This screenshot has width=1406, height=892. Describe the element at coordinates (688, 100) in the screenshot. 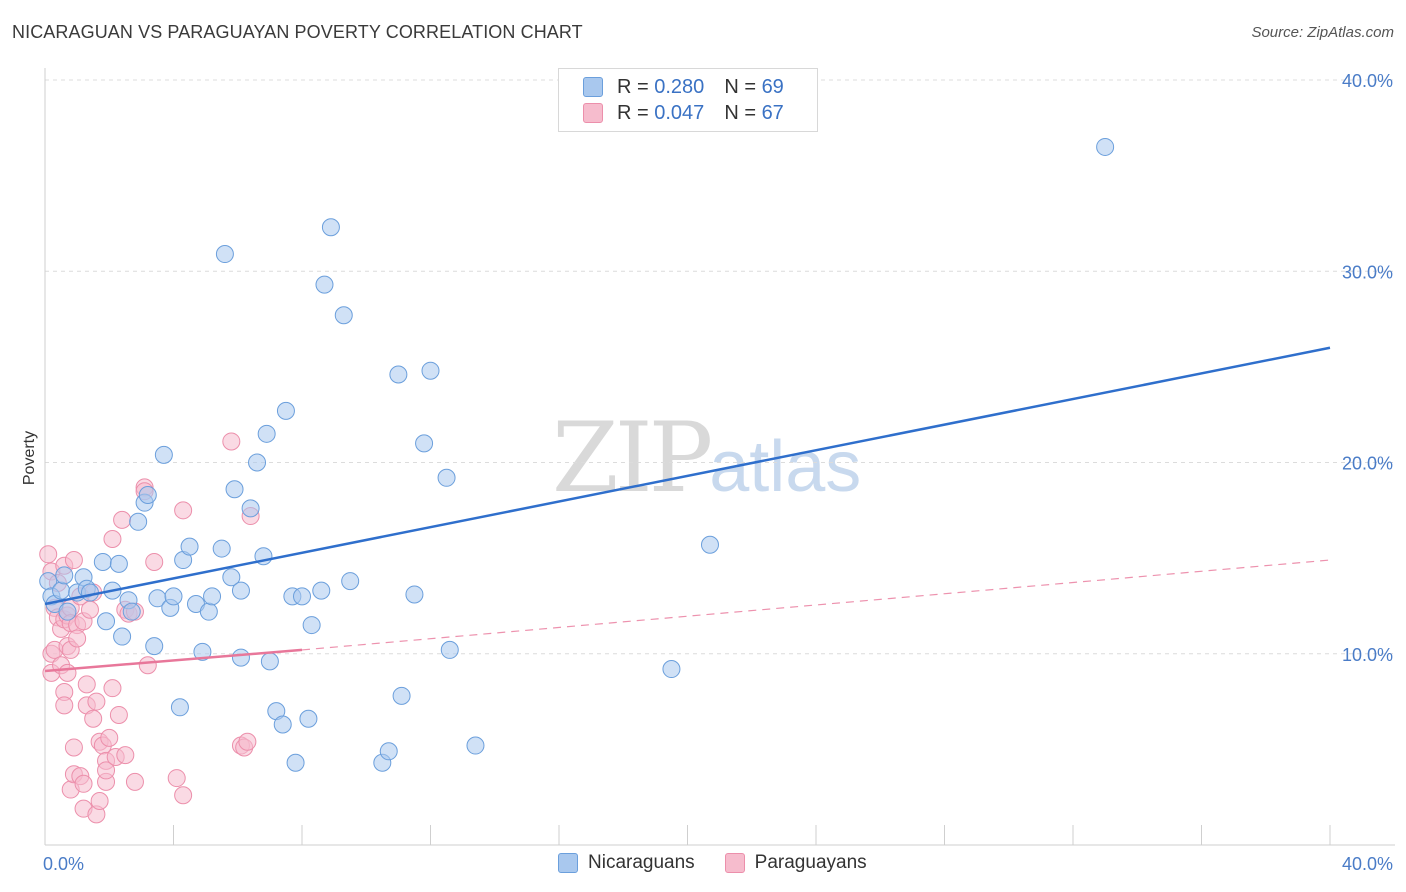

I see `stats-legend: R = 0.280 N = 69 R = 0.047 N = 67` at that location.